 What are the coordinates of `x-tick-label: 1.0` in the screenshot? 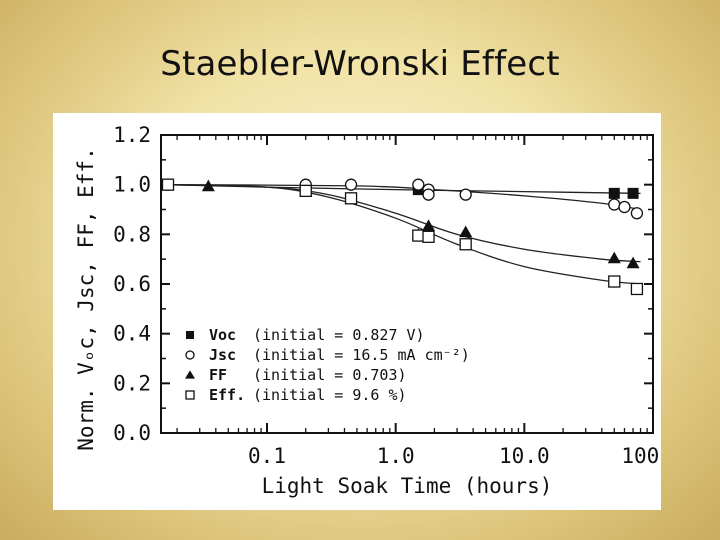 It's located at (396, 456).